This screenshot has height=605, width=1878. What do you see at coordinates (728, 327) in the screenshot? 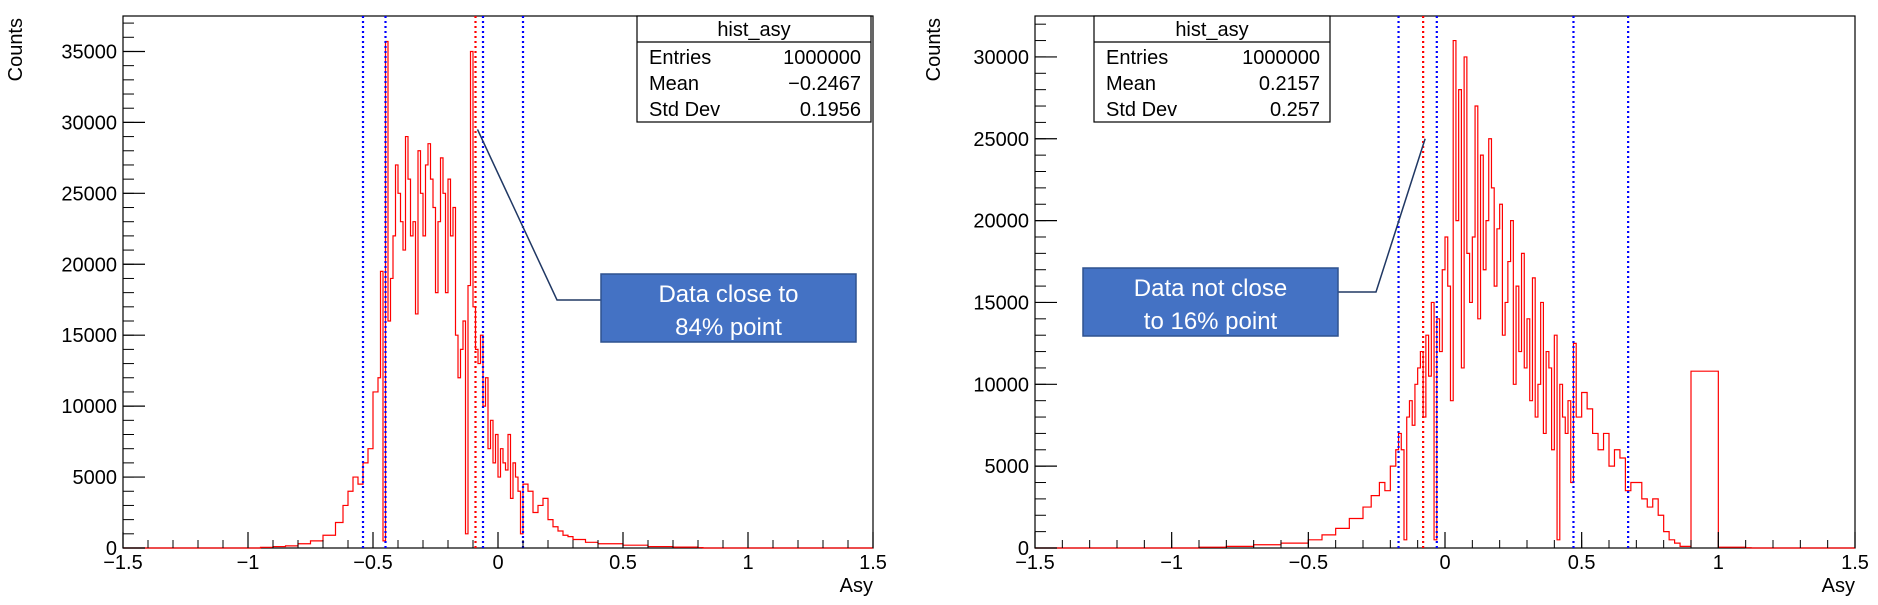
I see `callout-text: 84% point` at bounding box center [728, 327].